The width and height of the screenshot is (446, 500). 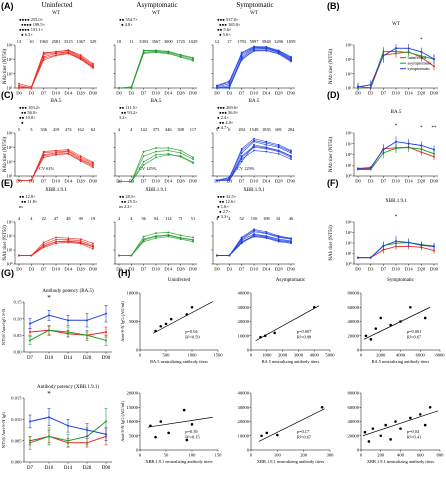 I want to click on subject-line, so click(x=156, y=70).